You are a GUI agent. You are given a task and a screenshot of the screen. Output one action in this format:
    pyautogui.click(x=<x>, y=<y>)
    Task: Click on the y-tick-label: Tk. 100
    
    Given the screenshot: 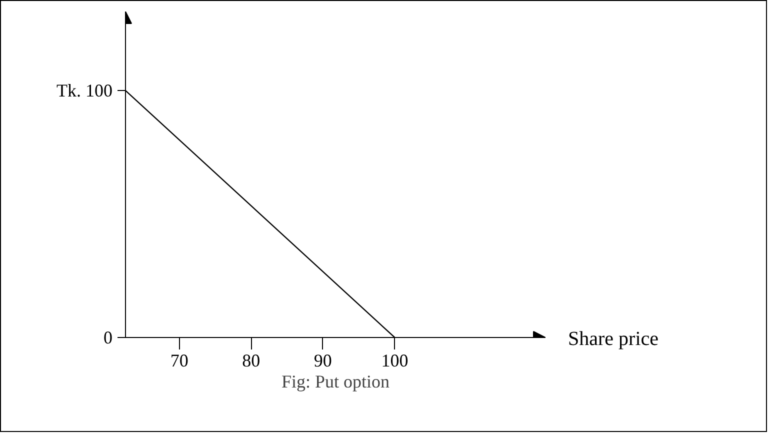 What is the action you would take?
    pyautogui.click(x=84, y=90)
    